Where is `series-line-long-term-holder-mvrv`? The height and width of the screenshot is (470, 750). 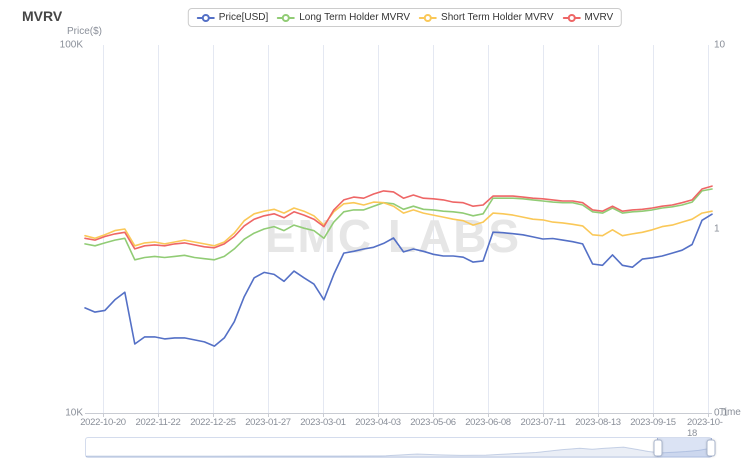
series-line-long-term-holder-mvrv is located at coordinates (398, 224).